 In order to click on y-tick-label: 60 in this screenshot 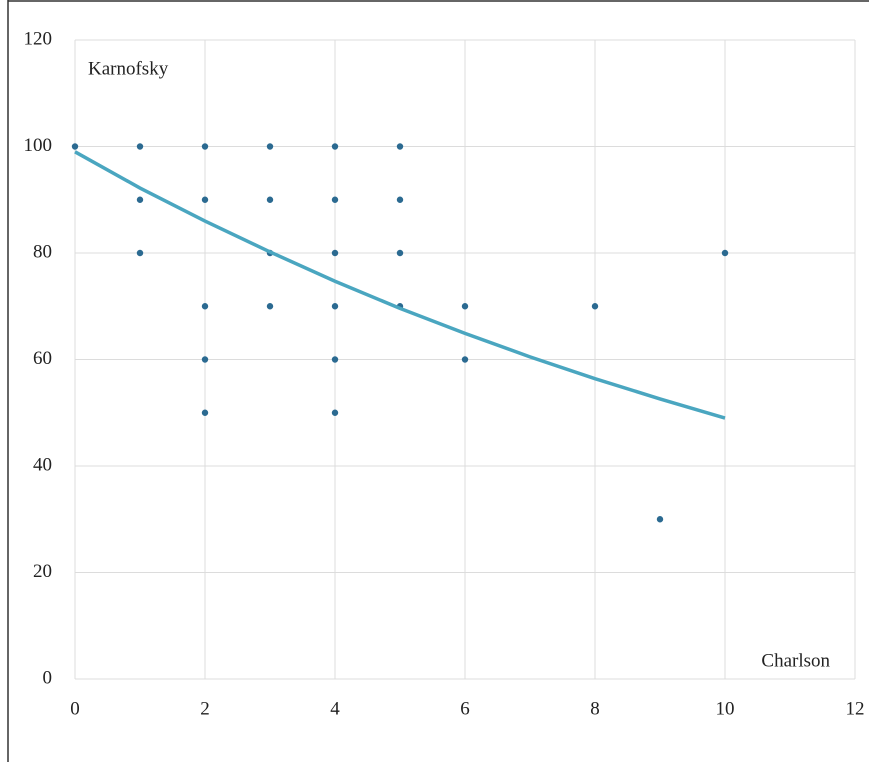, I will do `click(42, 358)`.